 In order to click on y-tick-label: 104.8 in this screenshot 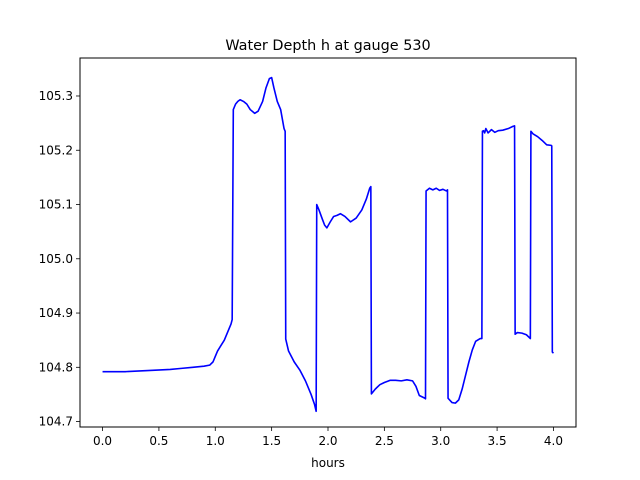, I will do `click(56, 367)`.